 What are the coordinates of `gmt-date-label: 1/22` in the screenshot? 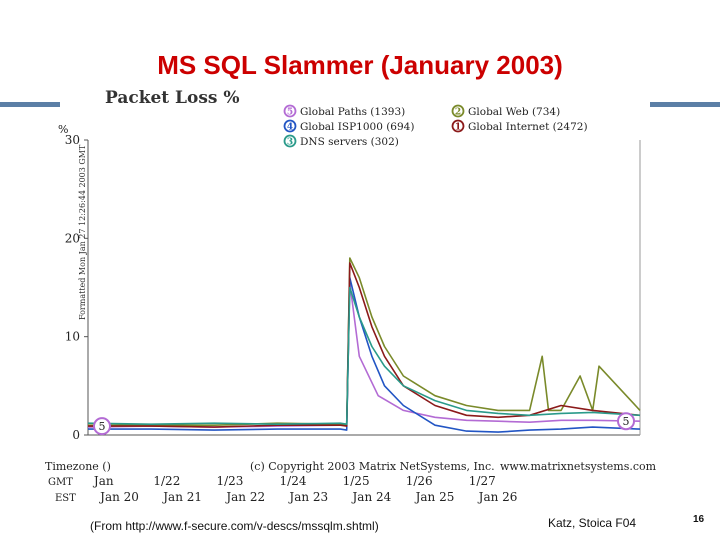 It's located at (166, 481).